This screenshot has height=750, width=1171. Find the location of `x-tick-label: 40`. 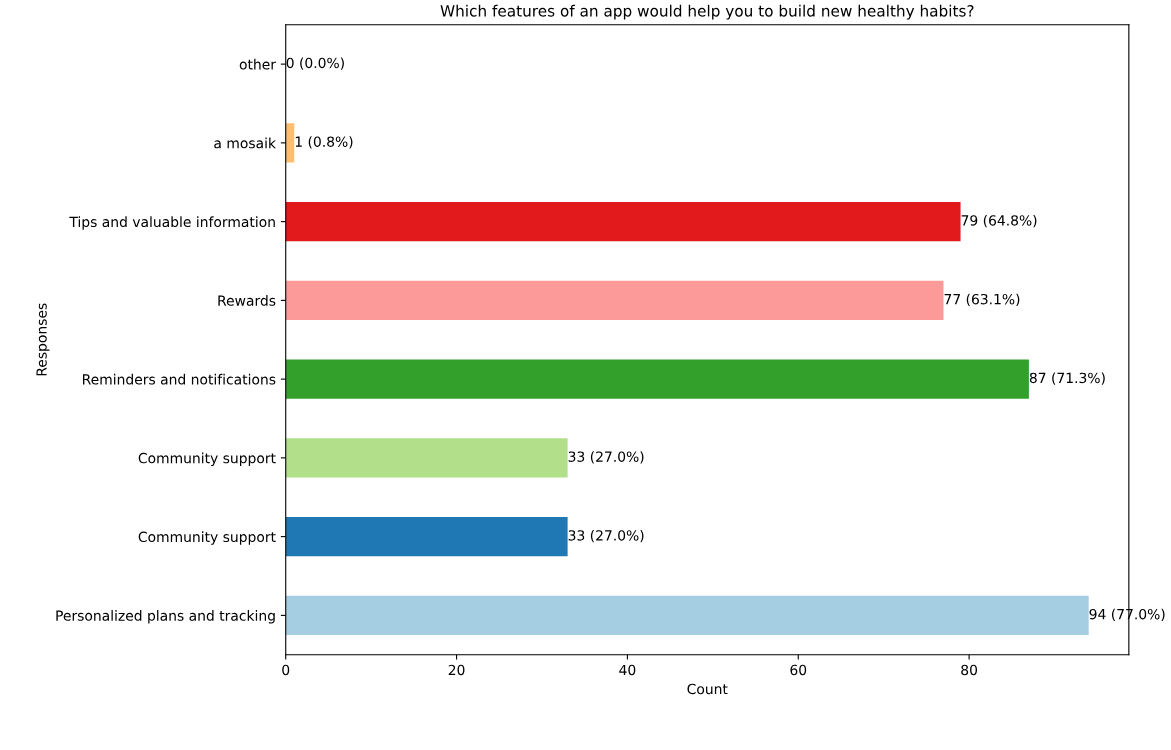

x-tick-label: 40 is located at coordinates (627, 670).